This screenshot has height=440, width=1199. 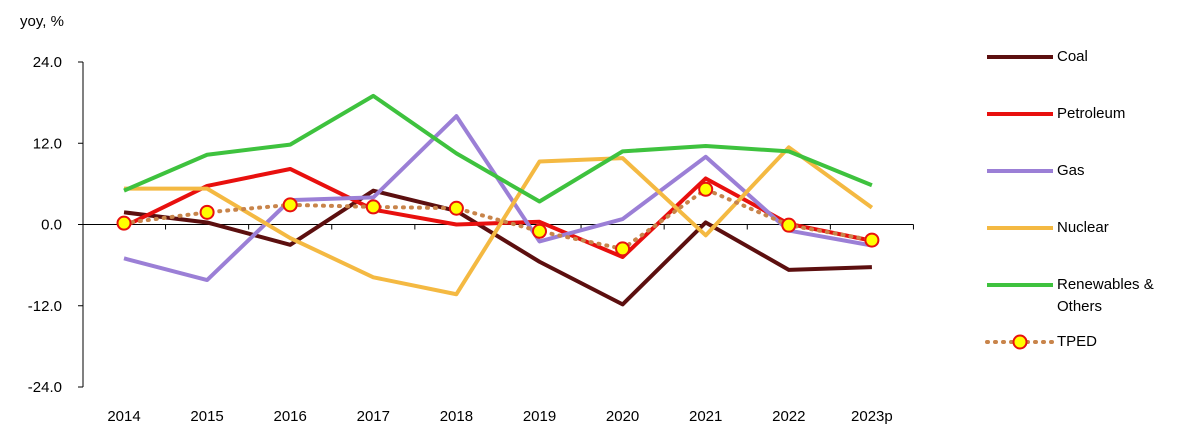 I want to click on x-tick-label: 2023p, so click(x=872, y=416).